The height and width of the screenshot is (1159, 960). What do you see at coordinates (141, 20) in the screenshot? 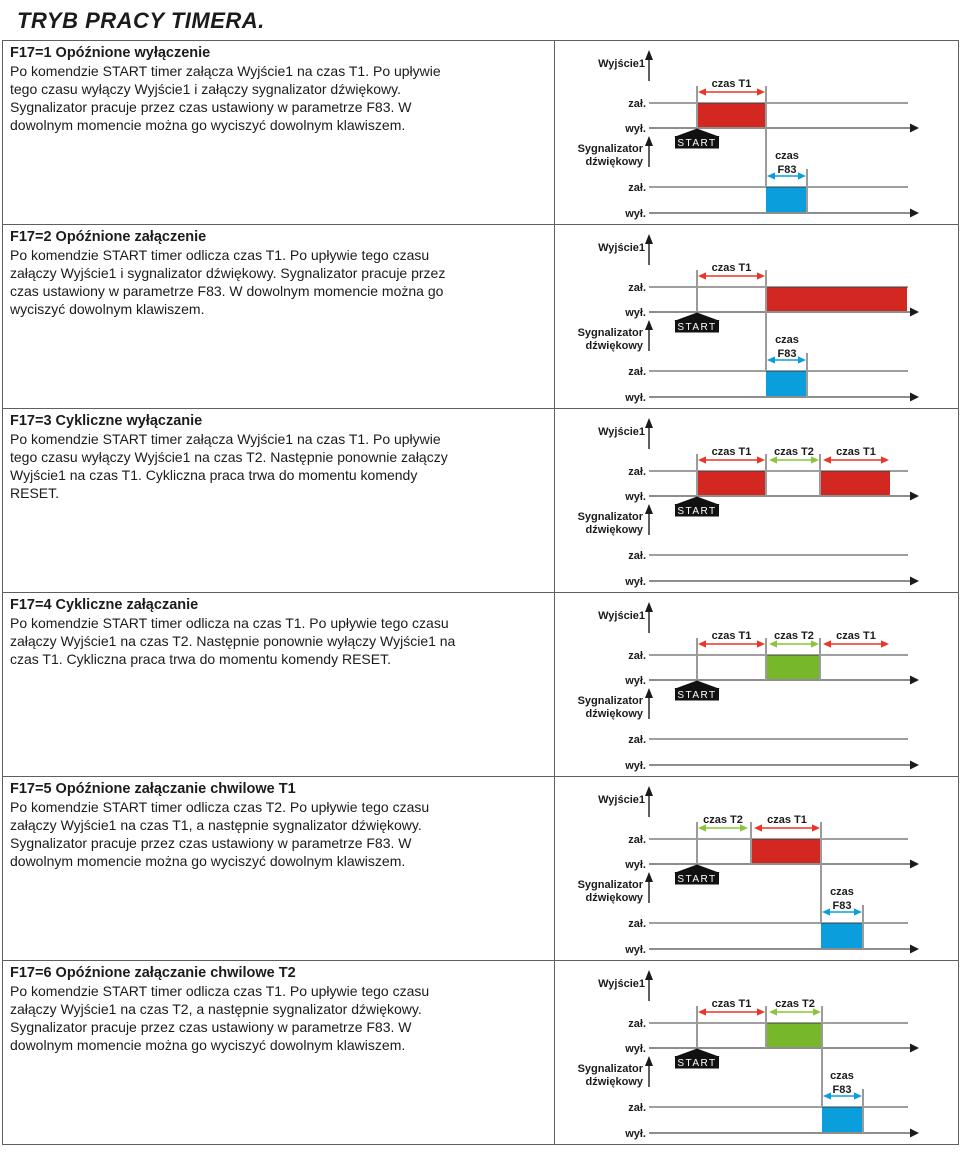
I see `page-title: TRYB PRACY TIMERA.` at bounding box center [141, 20].